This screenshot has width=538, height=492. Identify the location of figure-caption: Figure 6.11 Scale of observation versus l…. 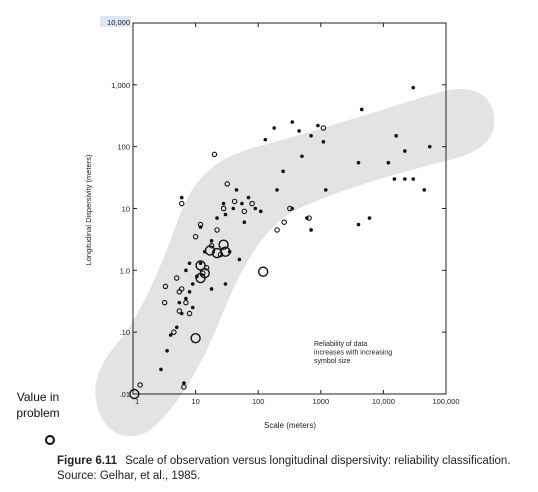
(292, 469).